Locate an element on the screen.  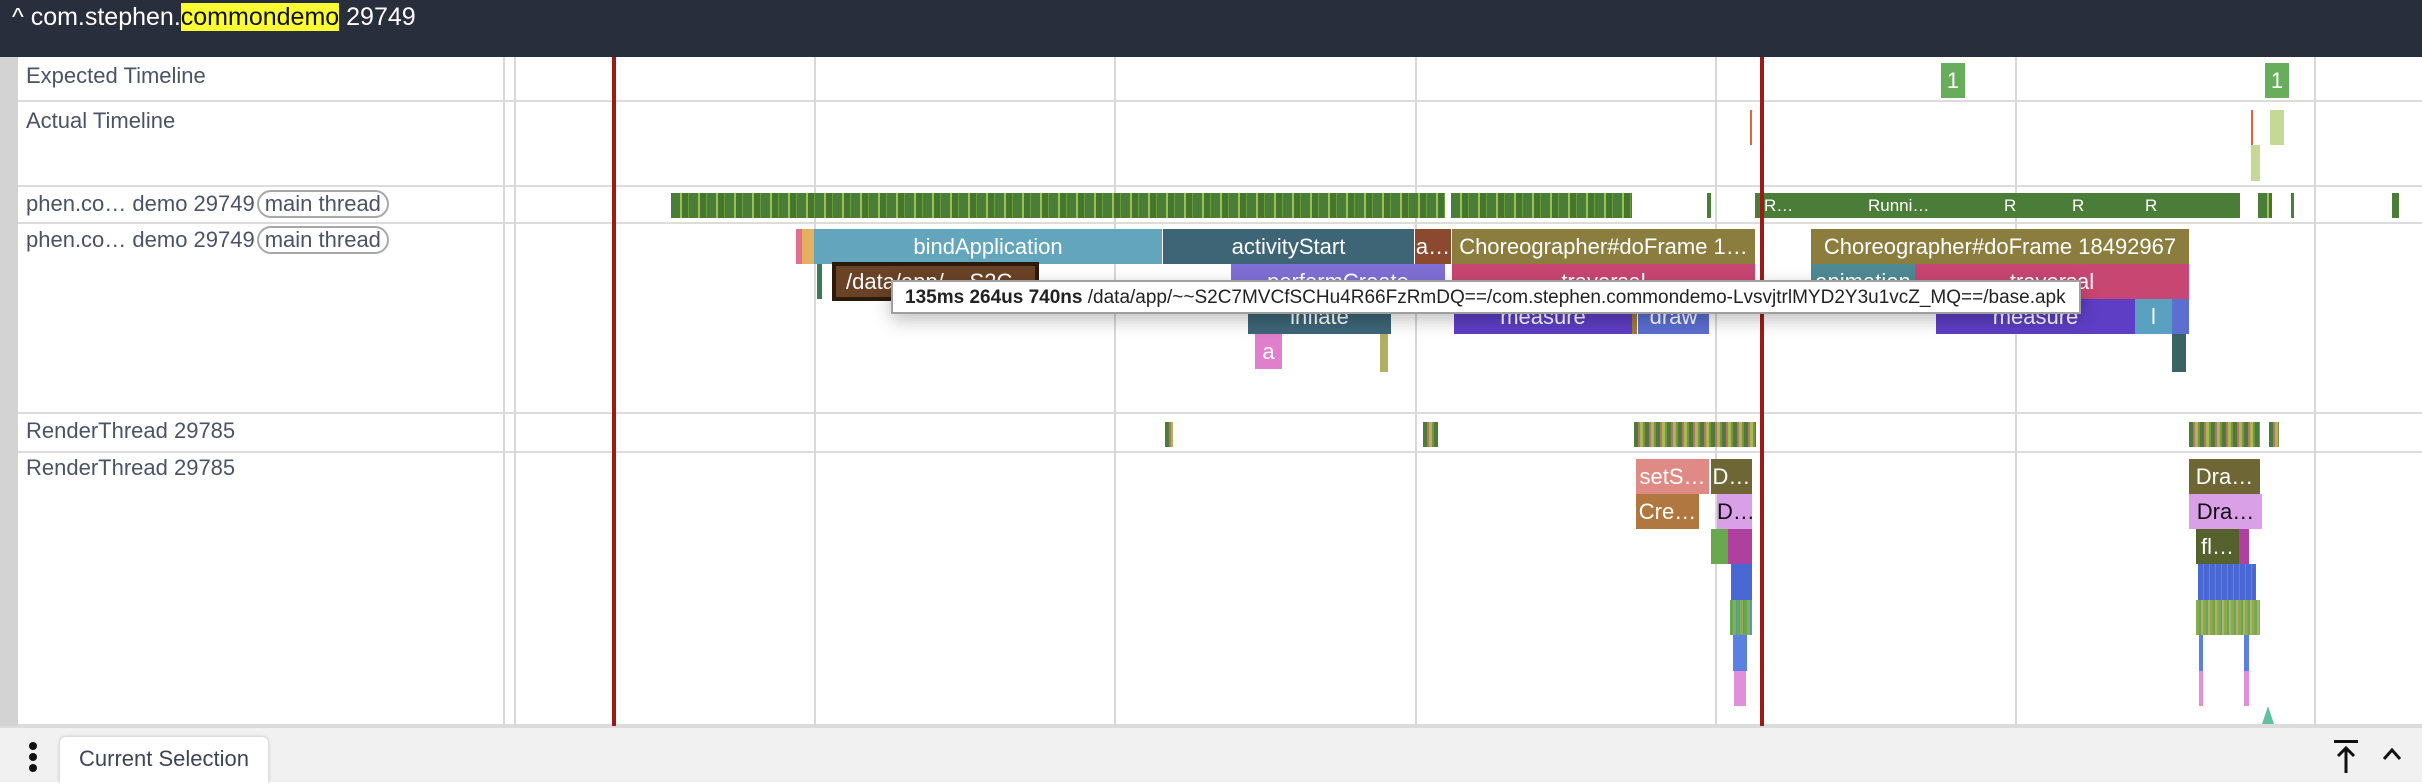
tab-current-selection: Current Selection is located at coordinates (164, 760).